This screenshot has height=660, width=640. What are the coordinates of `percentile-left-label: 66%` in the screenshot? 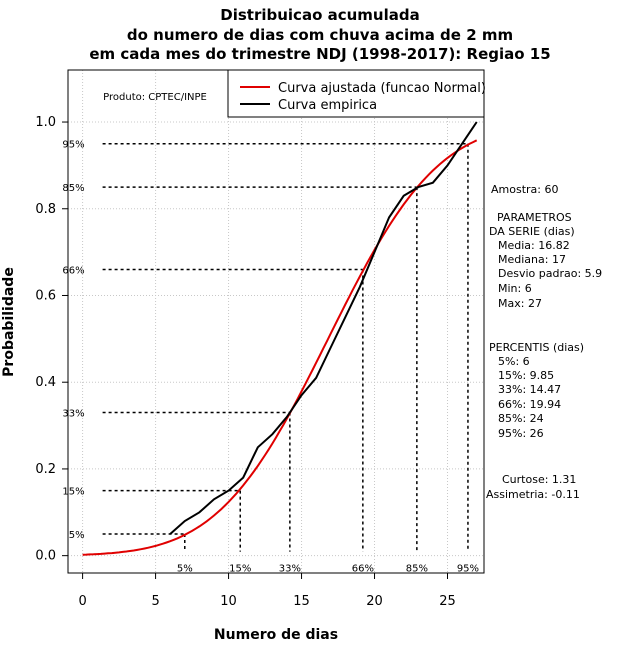 It's located at (73, 270).